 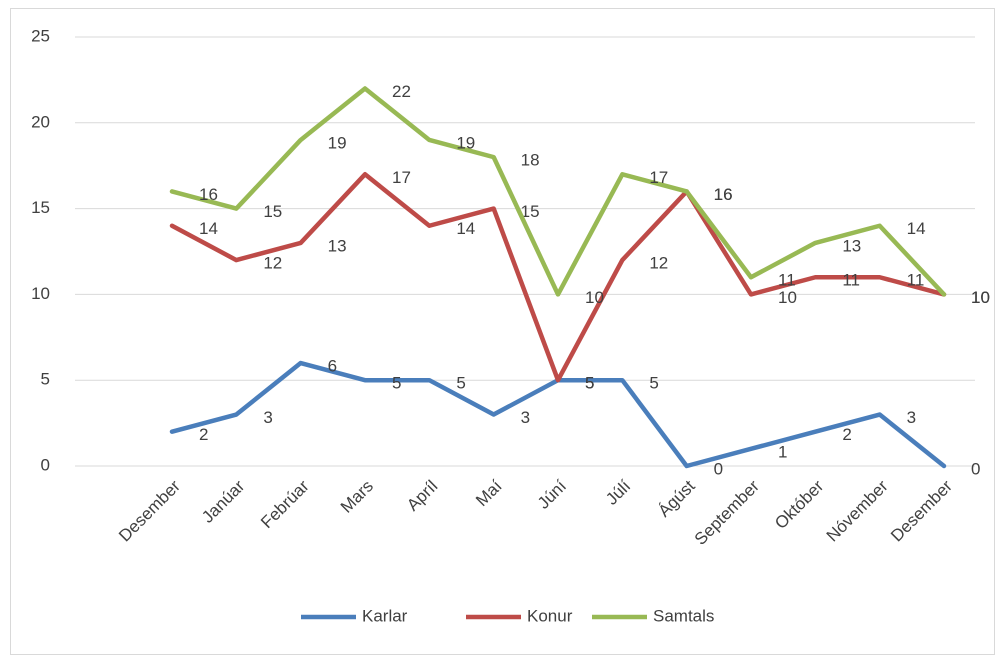 What do you see at coordinates (45, 379) in the screenshot?
I see `y-tick-label: 5` at bounding box center [45, 379].